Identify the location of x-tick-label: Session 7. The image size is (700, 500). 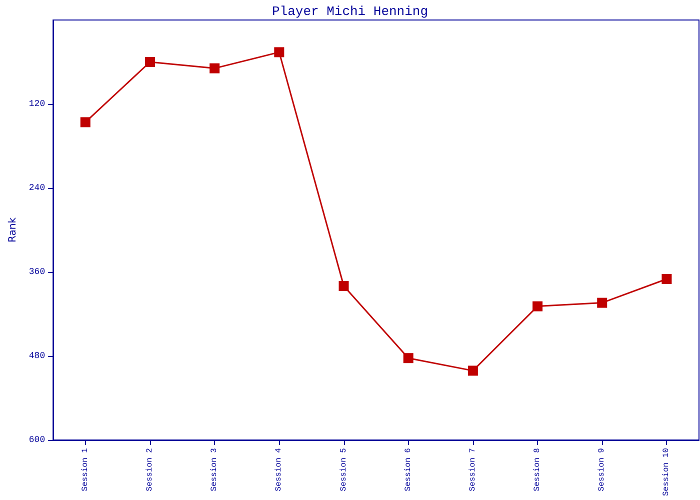
(473, 470).